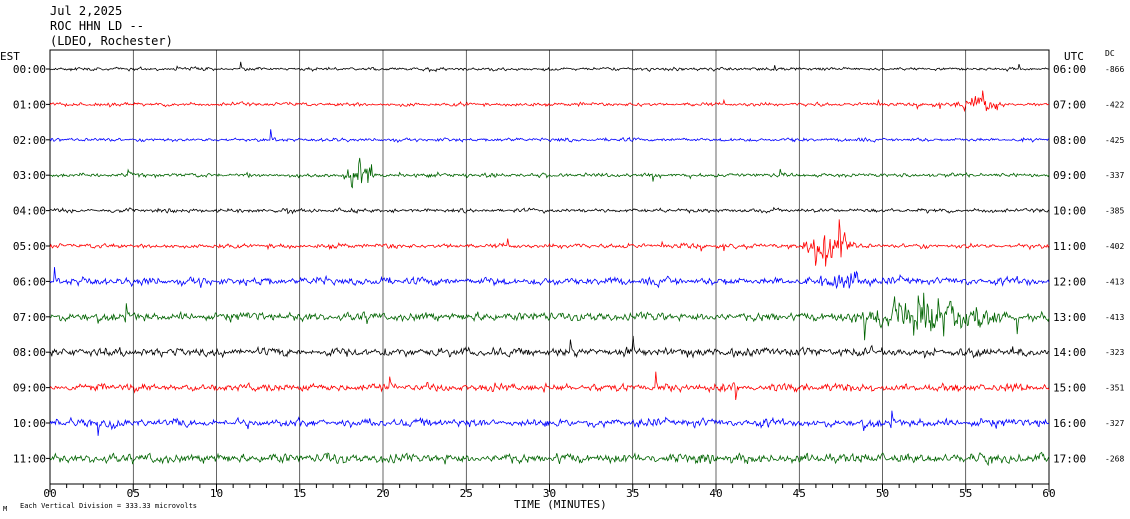  What do you see at coordinates (29, 104) in the screenshot?
I see `est-label: 01:00` at bounding box center [29, 104].